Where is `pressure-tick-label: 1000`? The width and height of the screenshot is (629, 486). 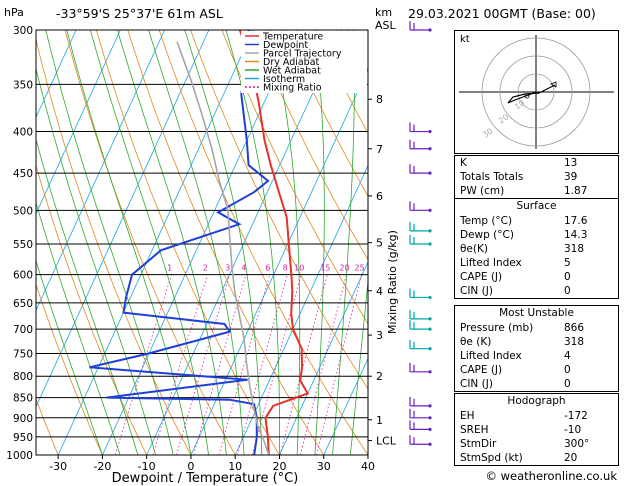
pressure-tick-label: 1000 is located at coordinates (19, 456).